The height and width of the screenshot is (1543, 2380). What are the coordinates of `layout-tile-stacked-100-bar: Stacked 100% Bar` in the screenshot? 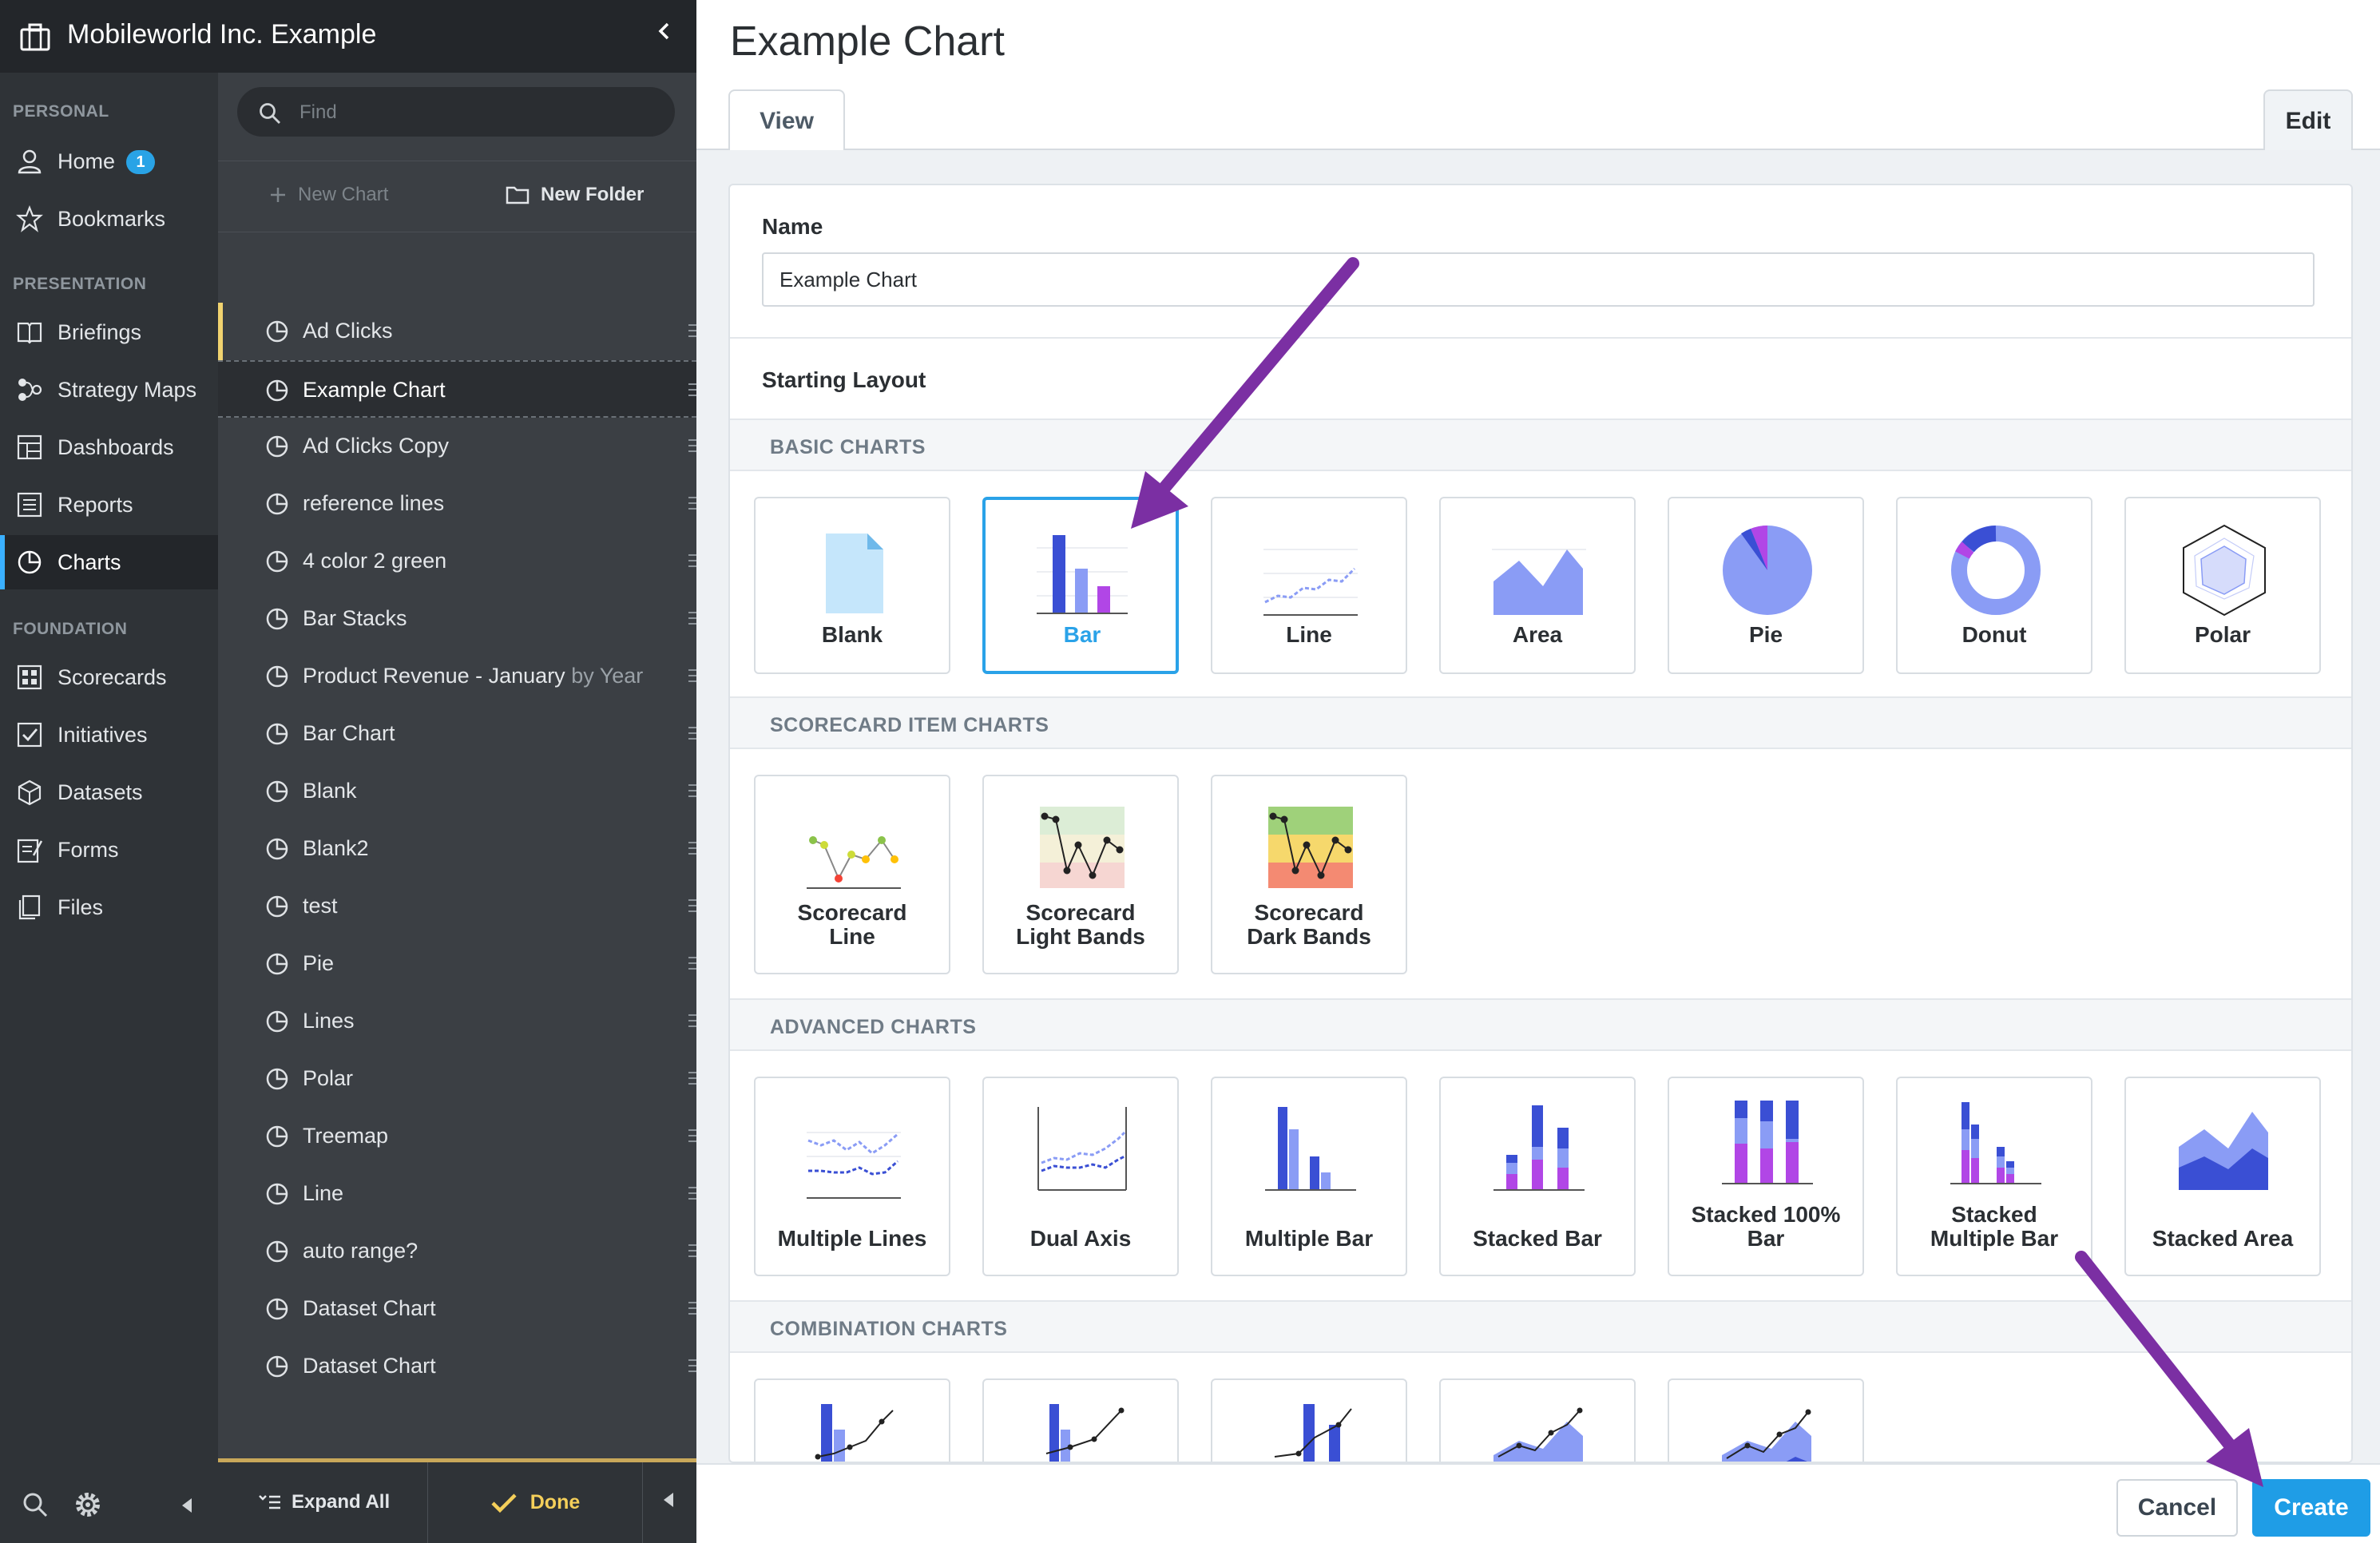 It's located at (1766, 1176).